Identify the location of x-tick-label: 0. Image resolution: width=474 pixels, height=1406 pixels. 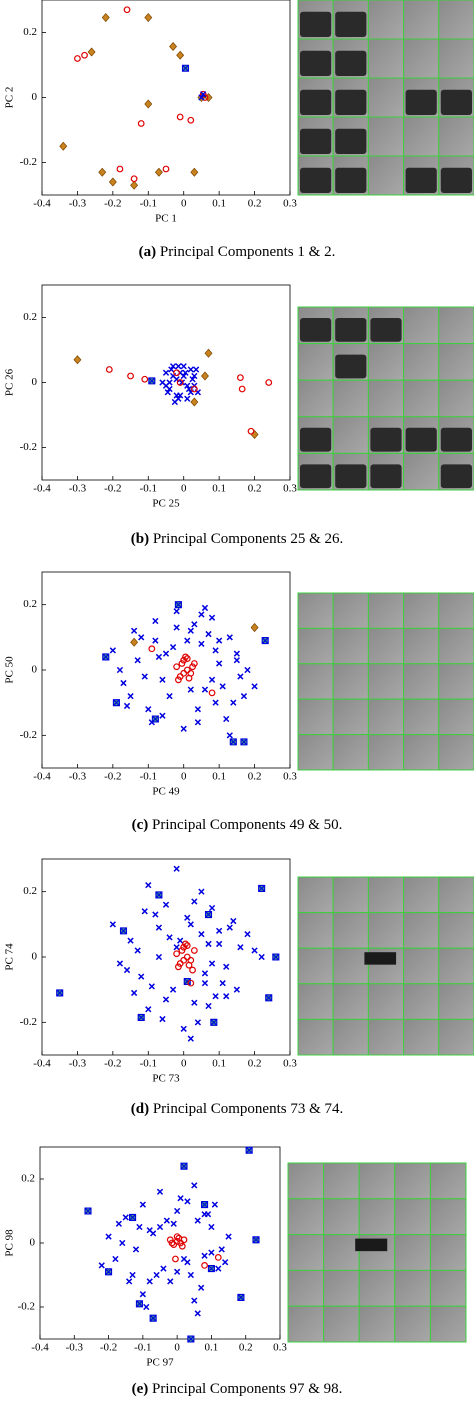
(184, 489).